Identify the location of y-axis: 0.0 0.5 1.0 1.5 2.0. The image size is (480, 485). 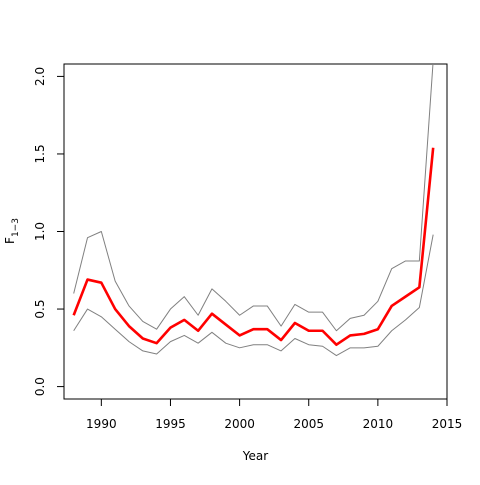
(49, 231).